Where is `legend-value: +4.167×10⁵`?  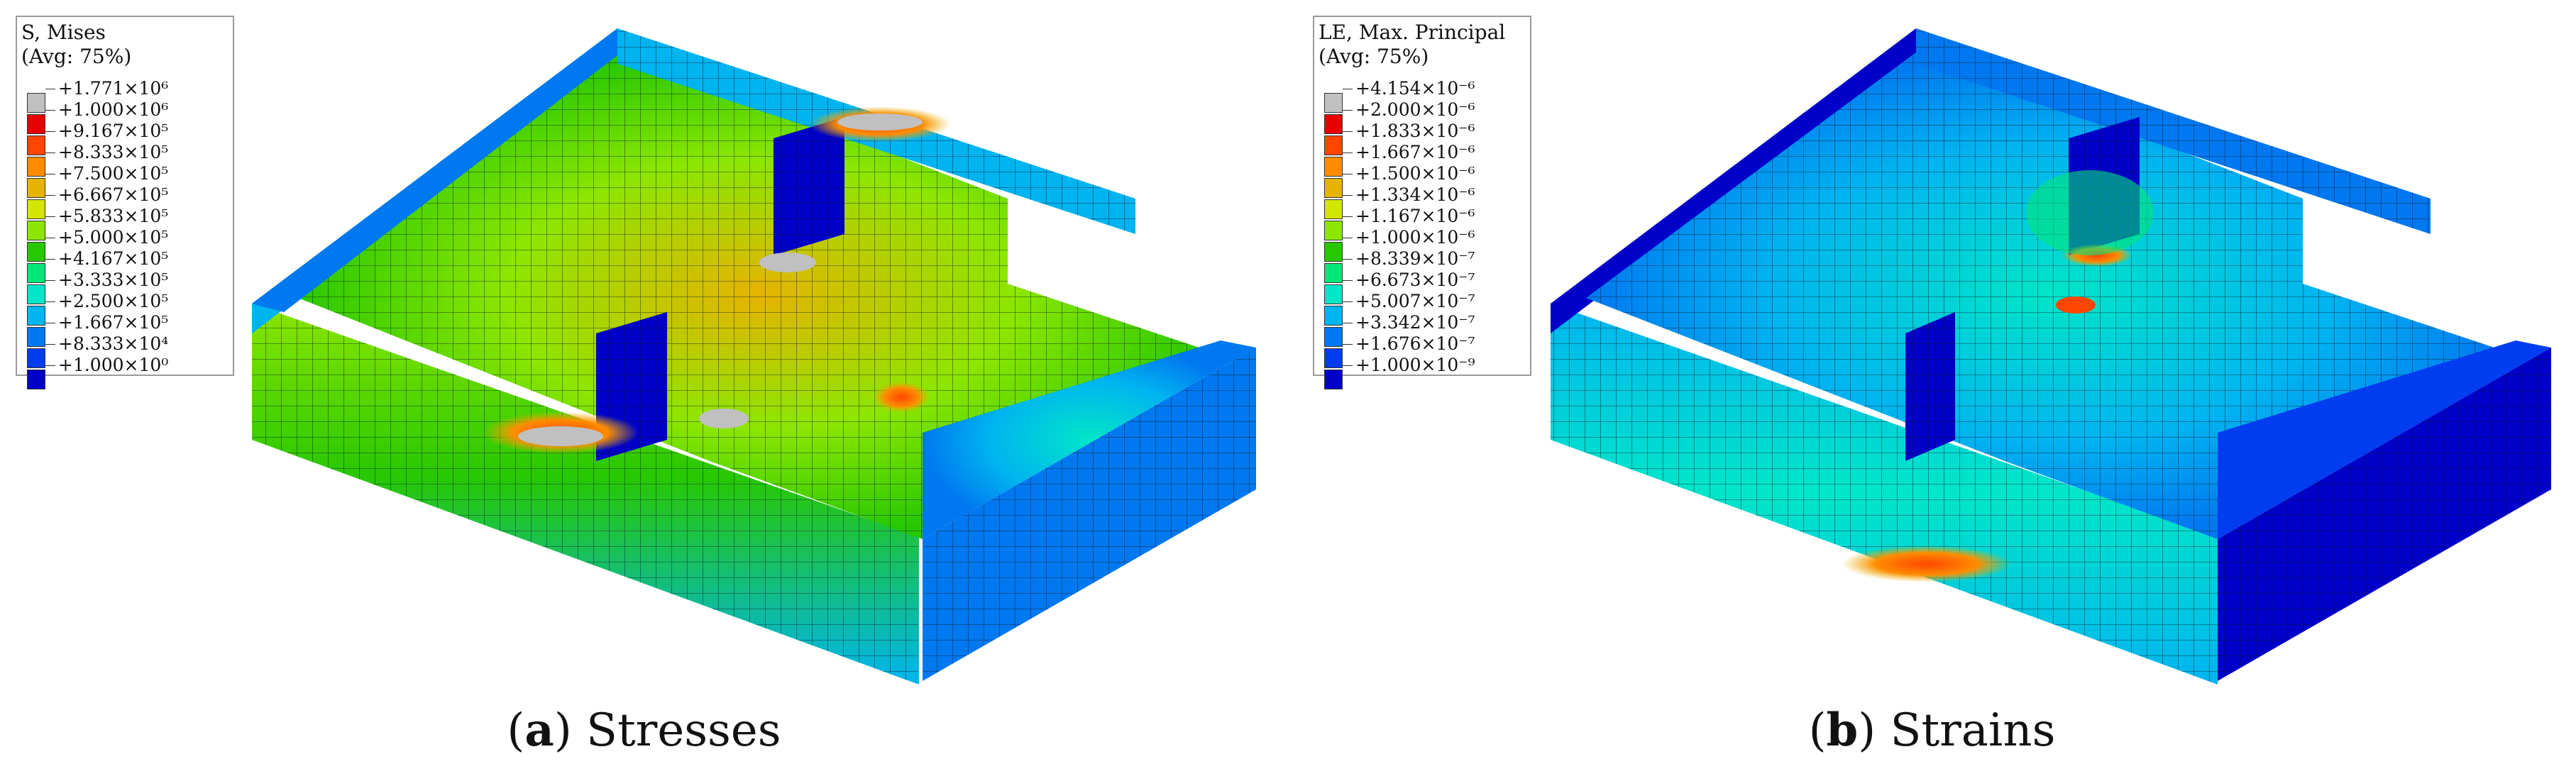 legend-value: +4.167×10⁵ is located at coordinates (113, 258).